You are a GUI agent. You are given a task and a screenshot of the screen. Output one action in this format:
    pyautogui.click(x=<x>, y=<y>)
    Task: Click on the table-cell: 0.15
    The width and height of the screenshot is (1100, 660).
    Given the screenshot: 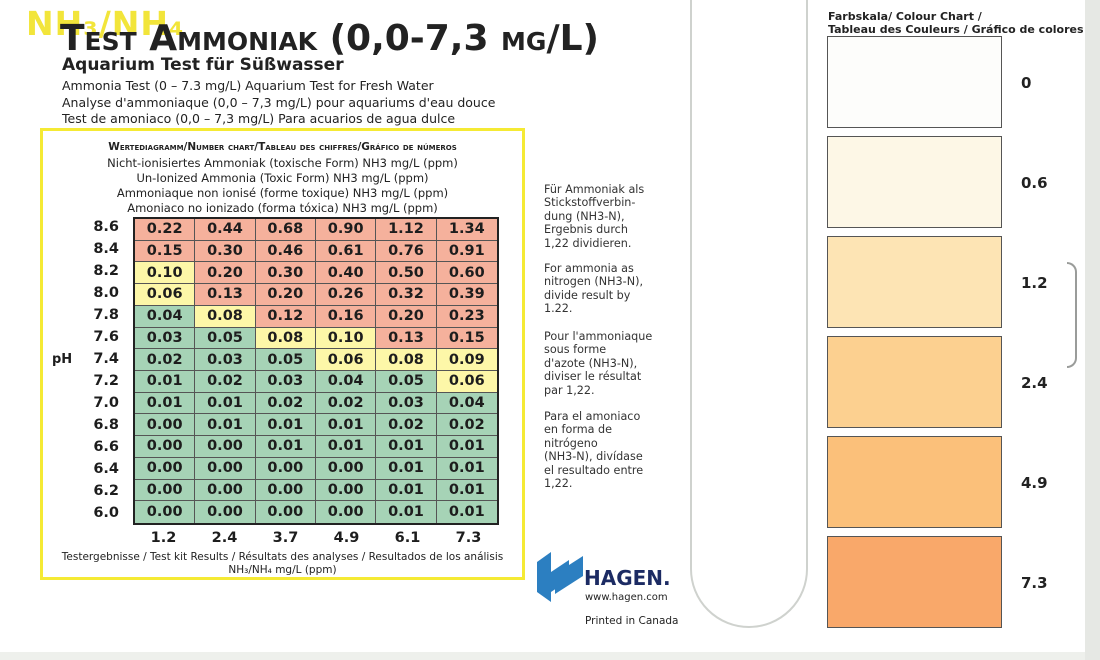 What is the action you would take?
    pyautogui.click(x=466, y=338)
    